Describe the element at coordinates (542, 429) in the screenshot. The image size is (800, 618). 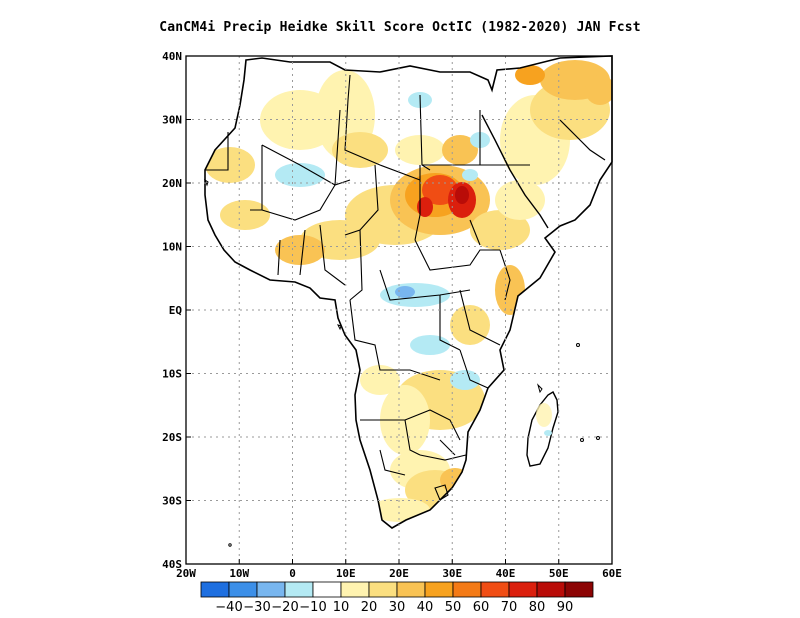
I see `madagascar-outline` at that location.